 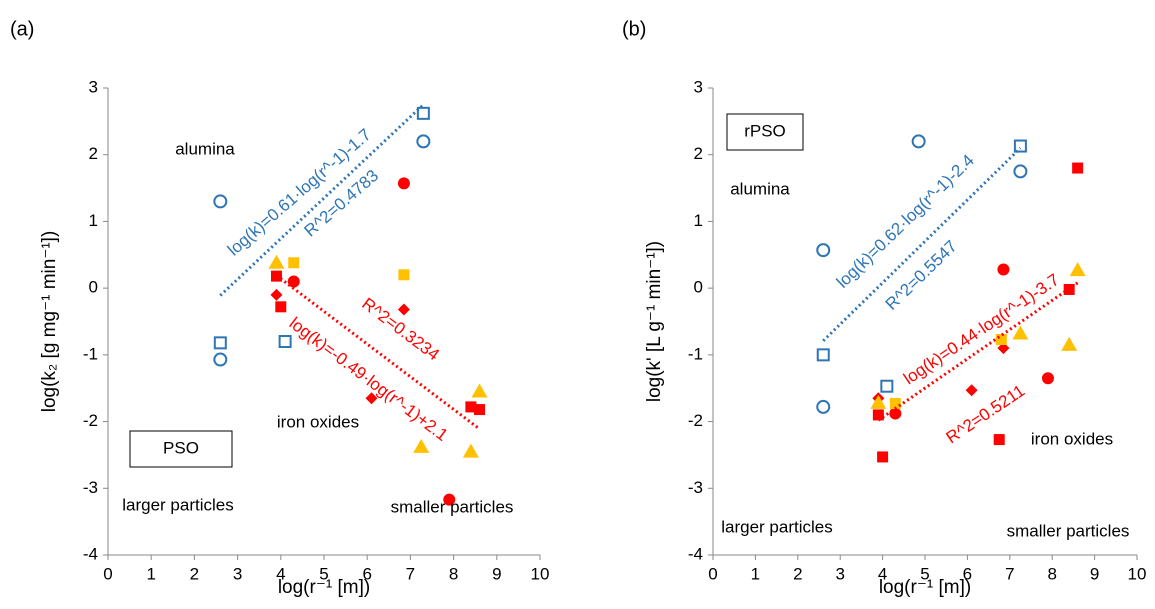 I want to click on annotation: R^2=0.3234, so click(x=400, y=329).